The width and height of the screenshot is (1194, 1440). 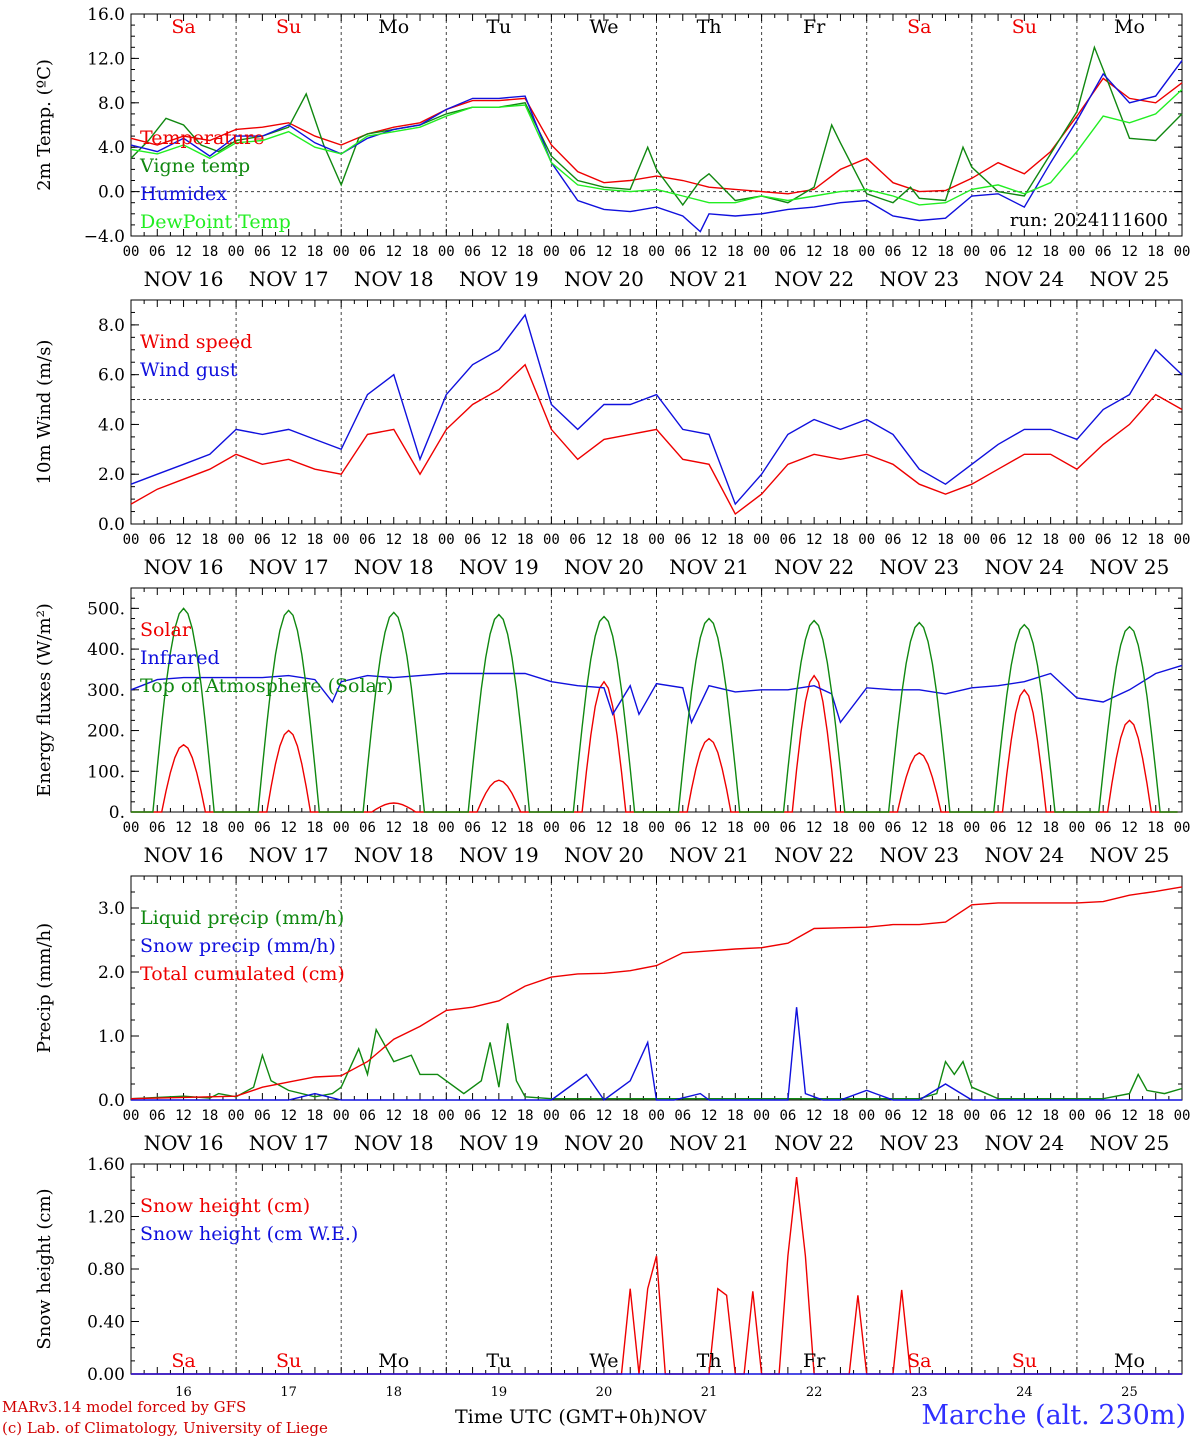 I want to click on run-label: run: 2024111600, so click(x=1089, y=220).